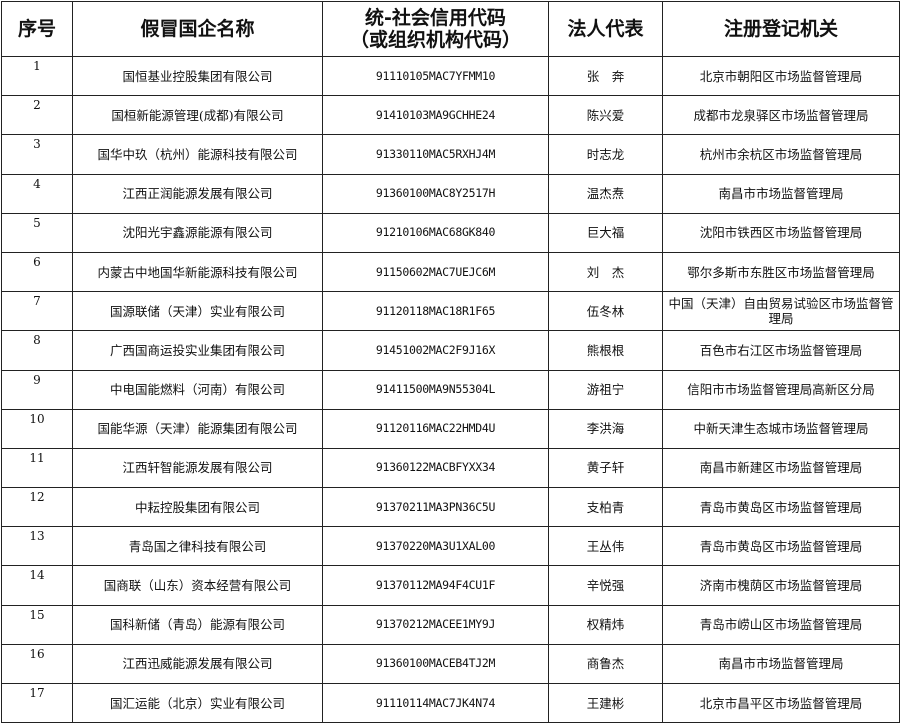  Describe the element at coordinates (605, 468) in the screenshot. I see `legal-rep: 黄子轩` at that location.